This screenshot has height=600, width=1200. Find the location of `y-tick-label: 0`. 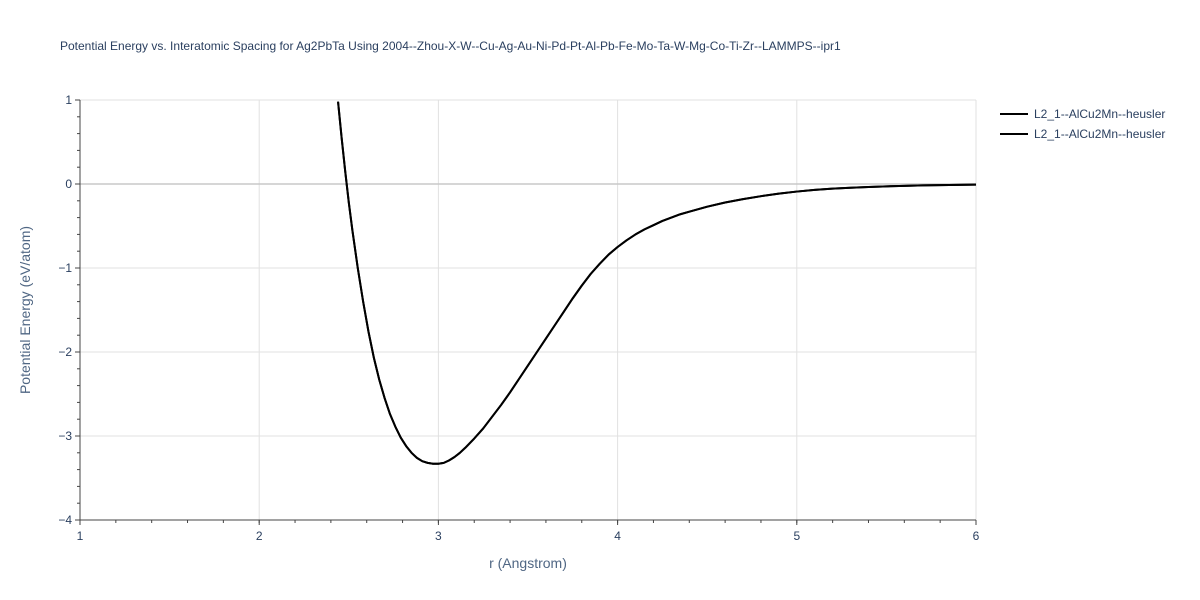

y-tick-label: 0 is located at coordinates (68, 184).